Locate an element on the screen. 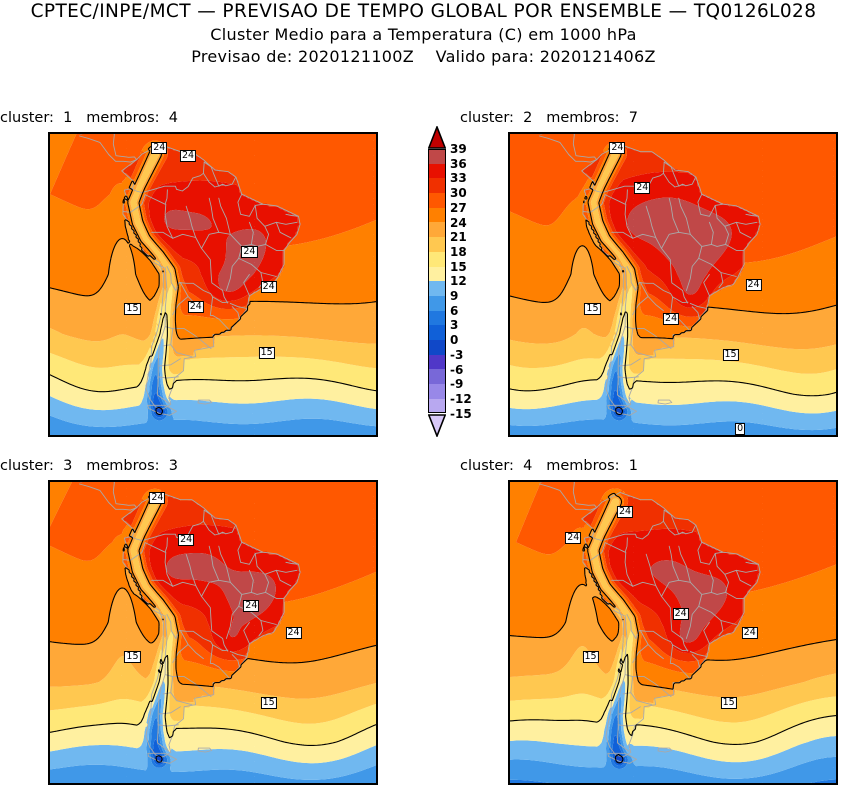  colorbar-tick-label: -15 is located at coordinates (461, 413).